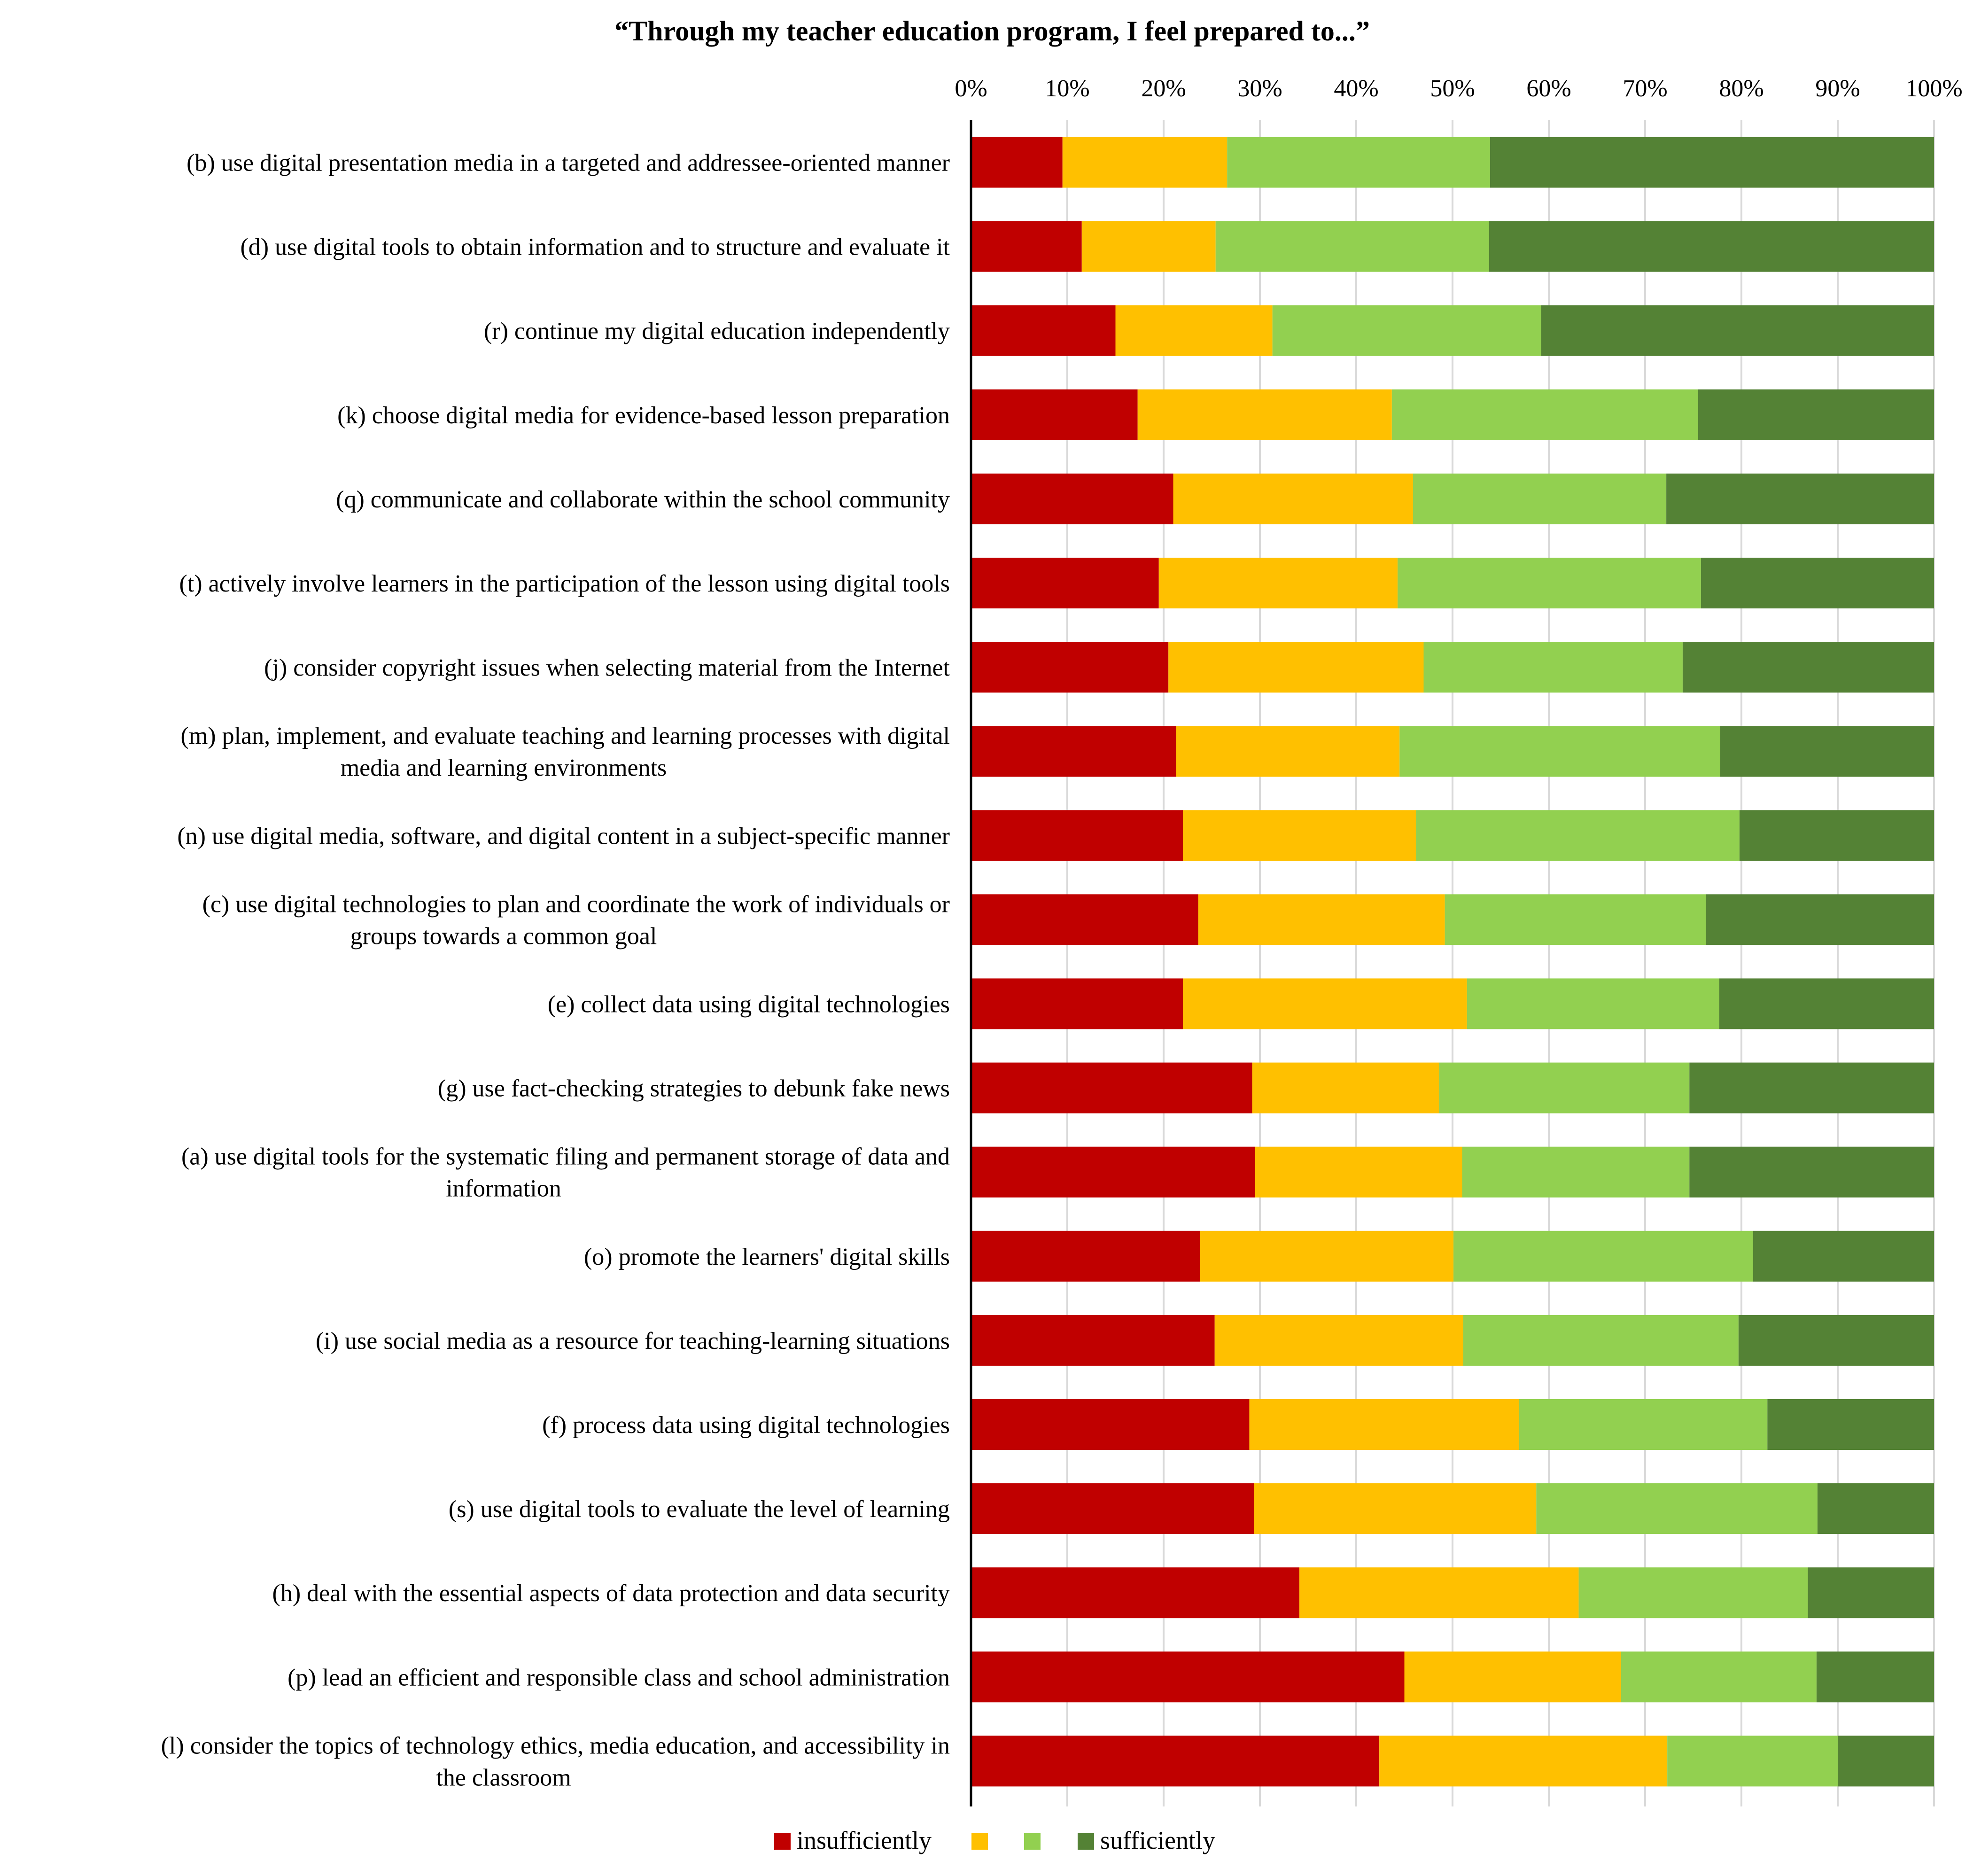 The image size is (1981, 1876). Describe the element at coordinates (1067, 88) in the screenshot. I see `x-tick-label: 10%` at that location.